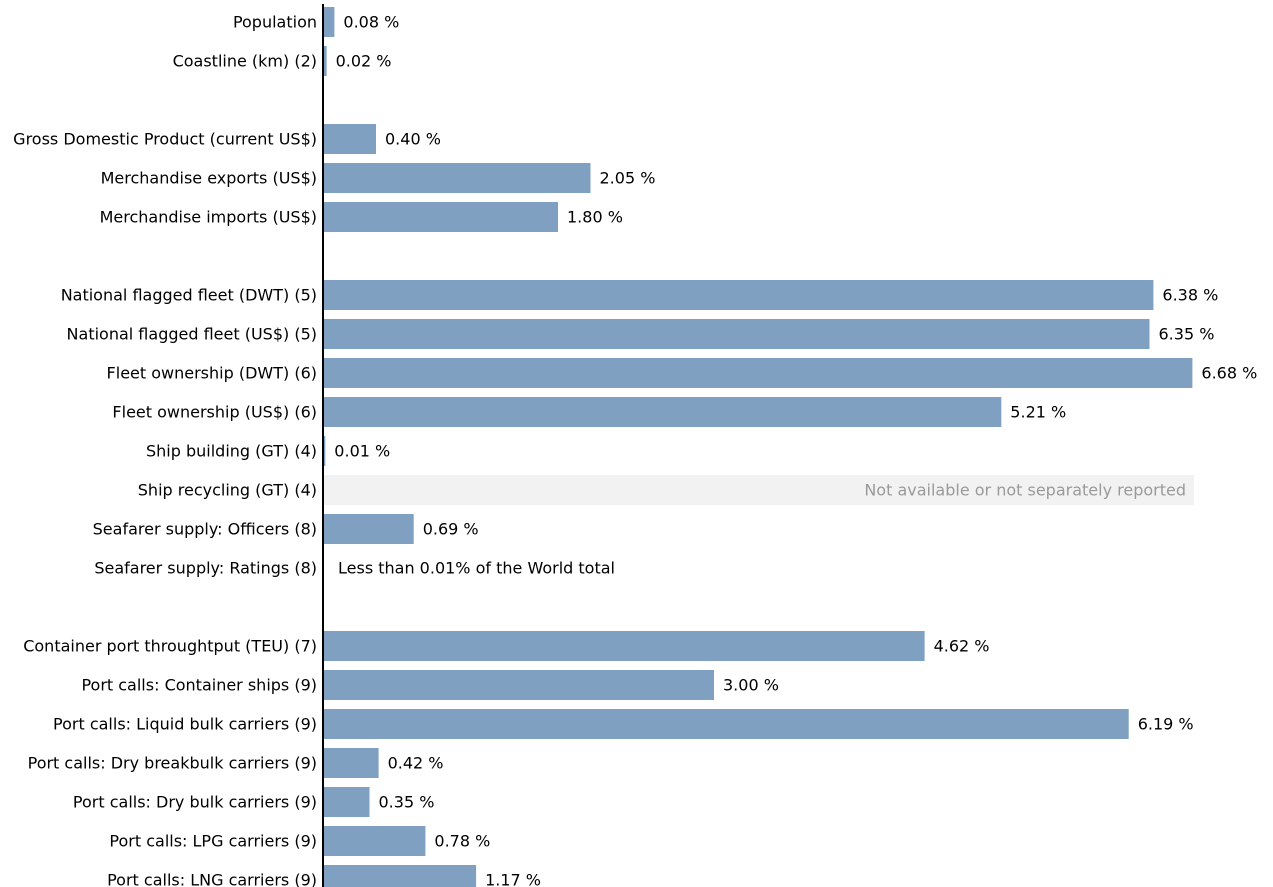 This screenshot has height=887, width=1273. Describe the element at coordinates (413, 139) in the screenshot. I see `value-label-gross-domestic-product-current-us: 0.40 %` at that location.